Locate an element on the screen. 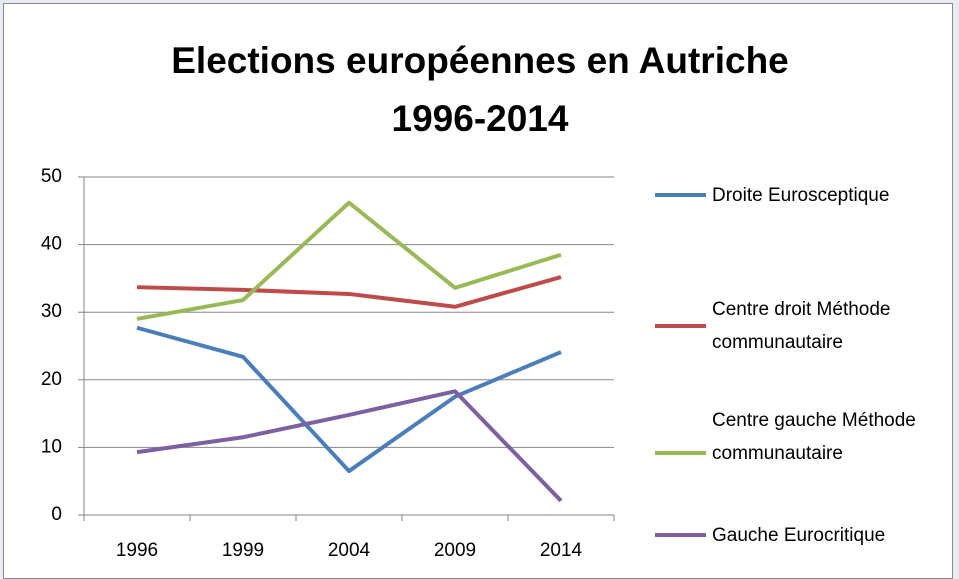  legend-label: Gauche Eurocritique is located at coordinates (799, 535).